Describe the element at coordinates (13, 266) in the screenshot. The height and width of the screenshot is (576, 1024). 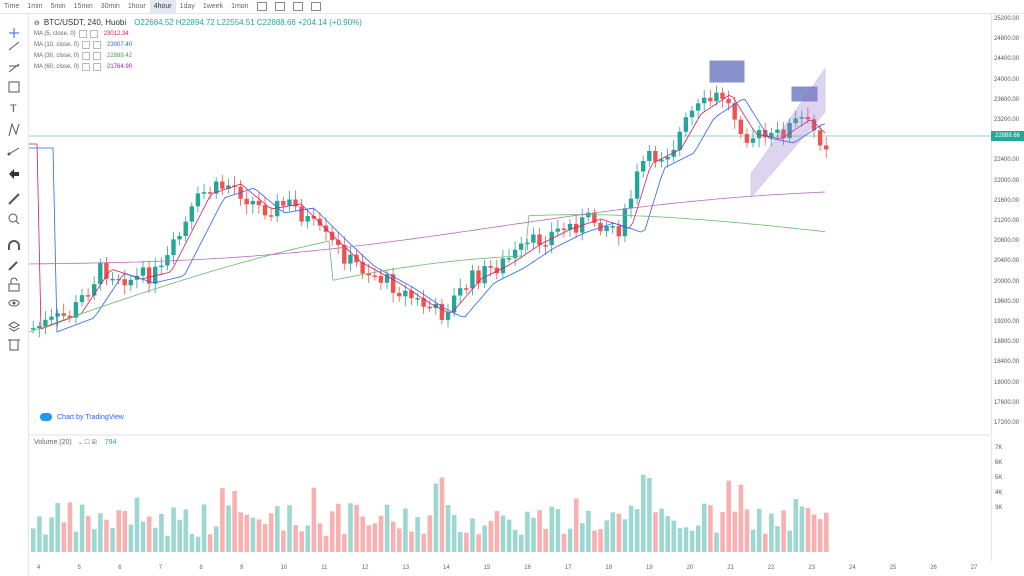
I see `pencil-lock-icon` at that location.